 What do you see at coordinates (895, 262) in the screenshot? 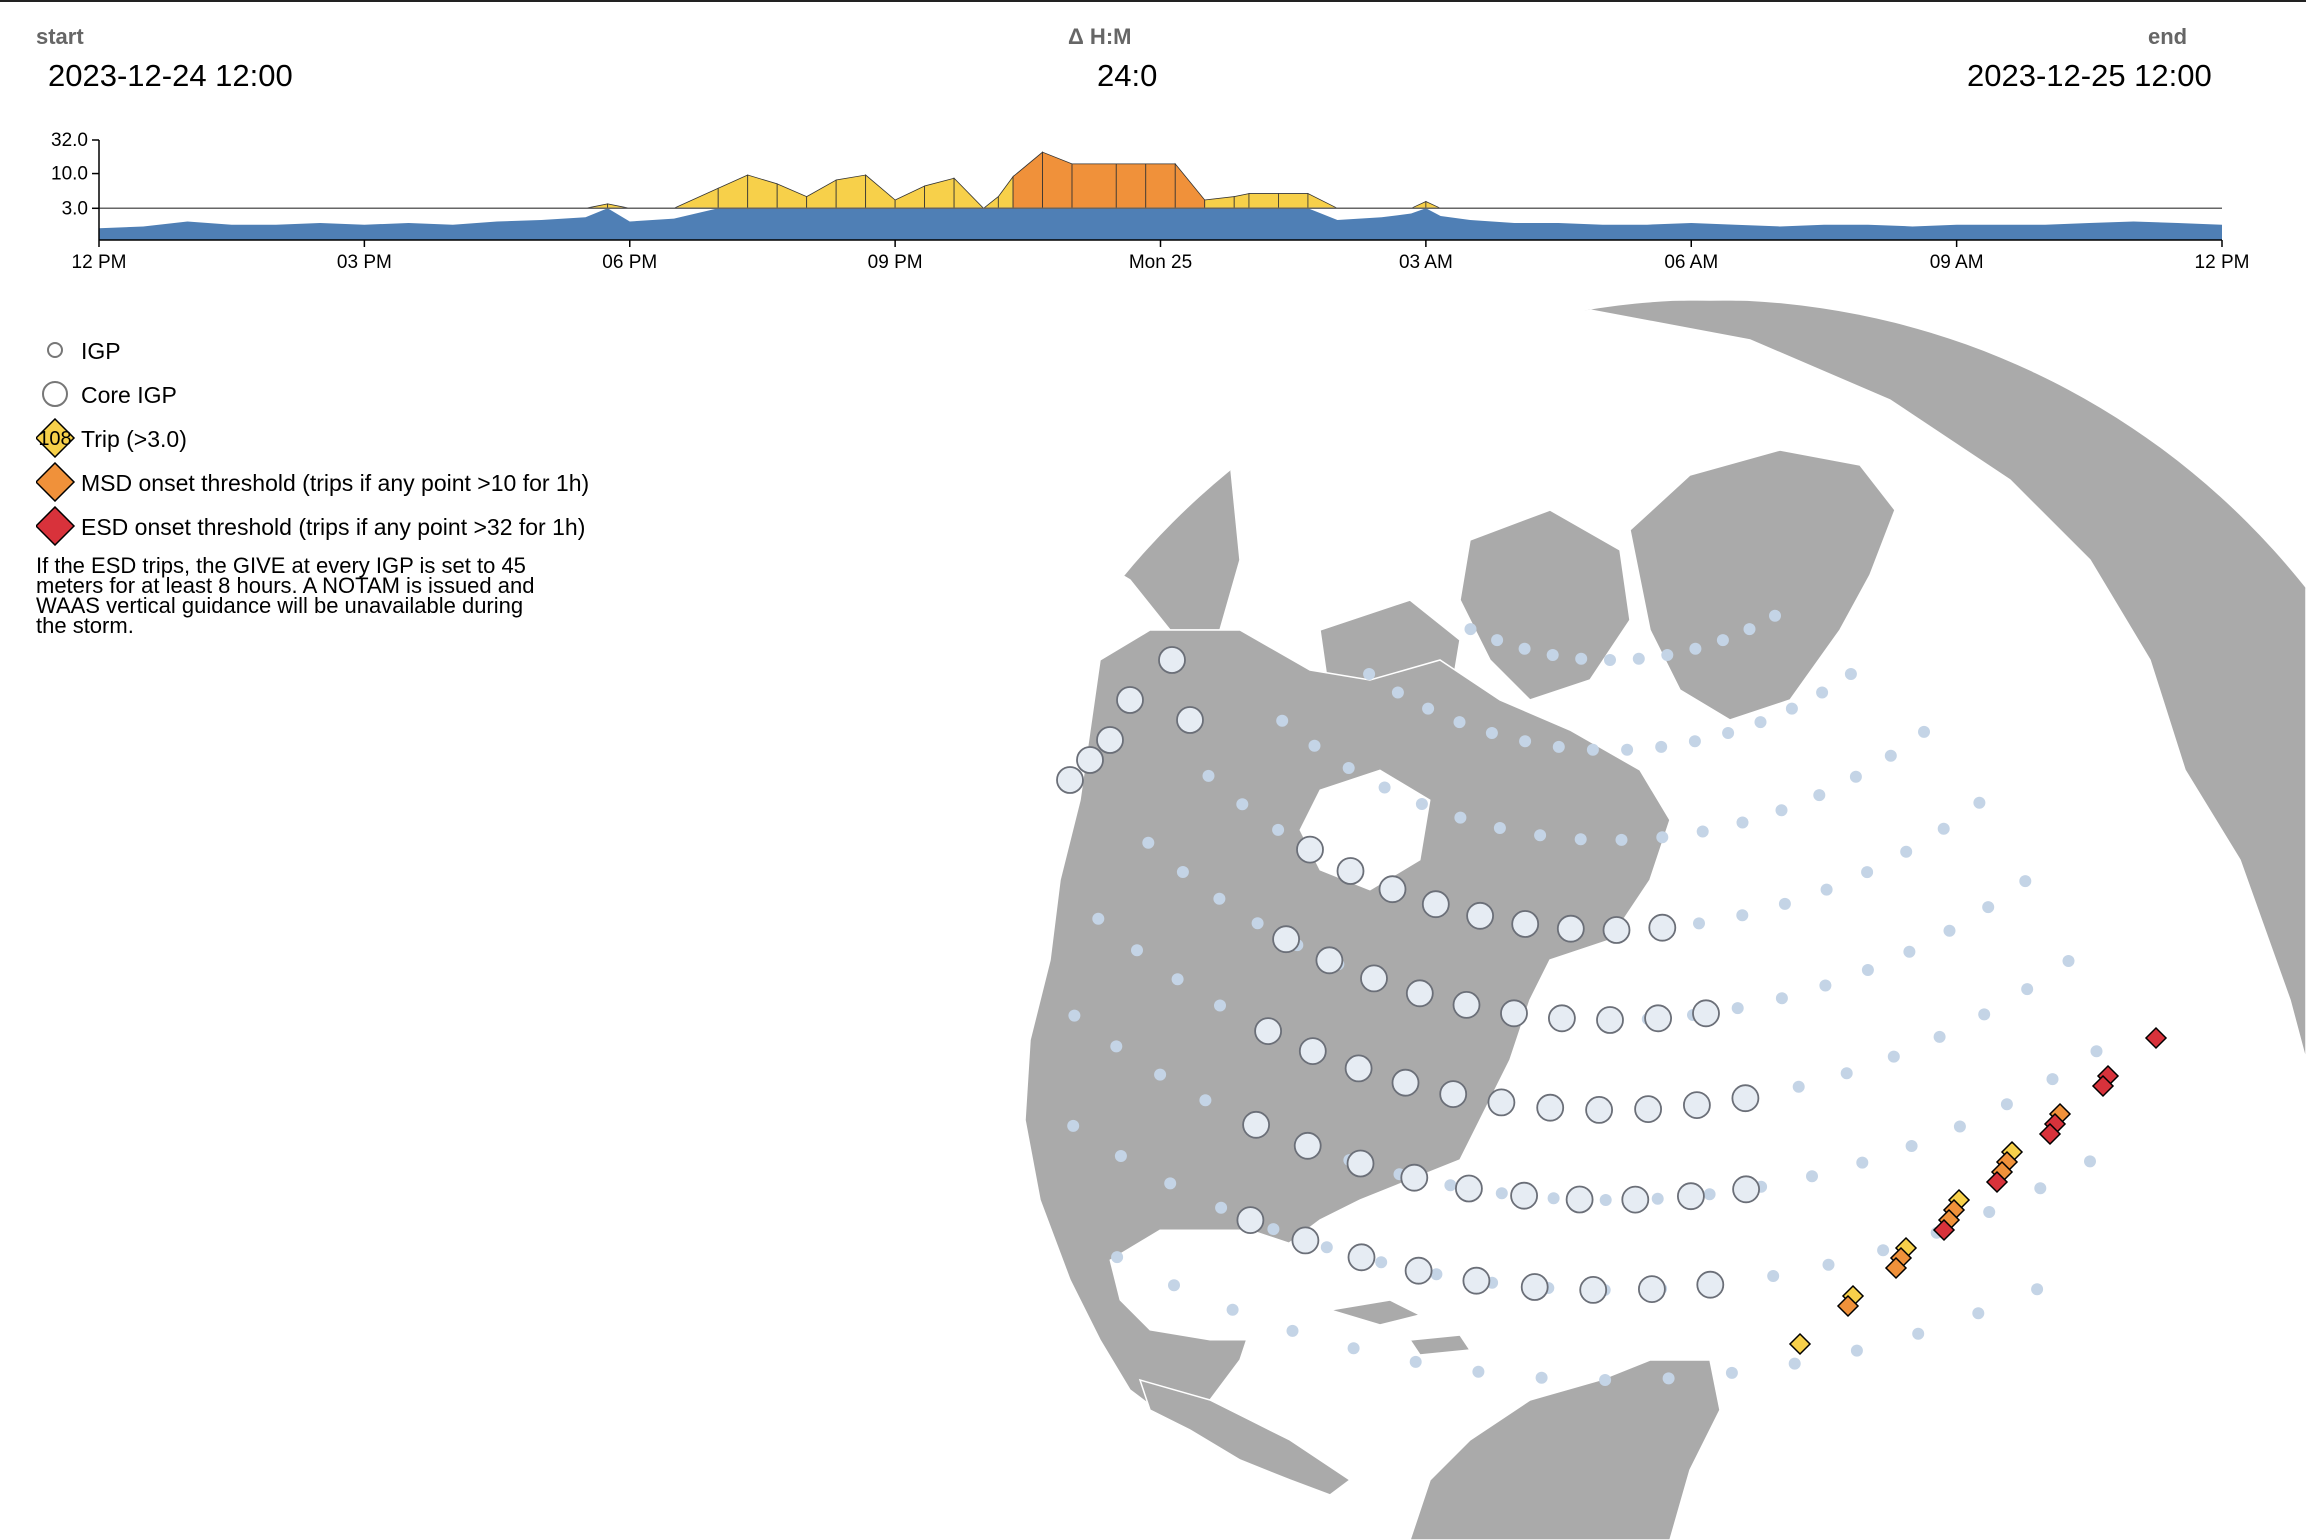
I see `x-tick-label: 09 PM` at bounding box center [895, 262].